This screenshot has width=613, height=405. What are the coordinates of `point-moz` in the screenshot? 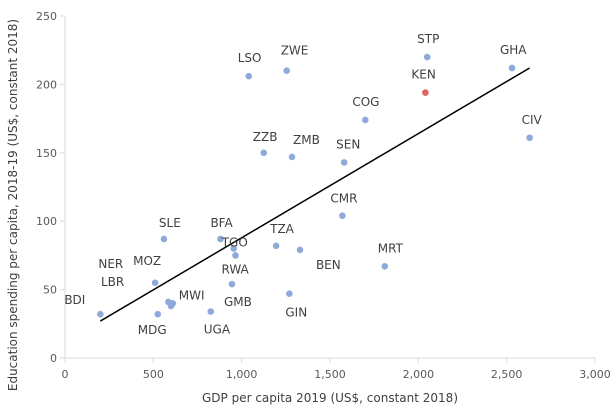 It's located at (155, 283).